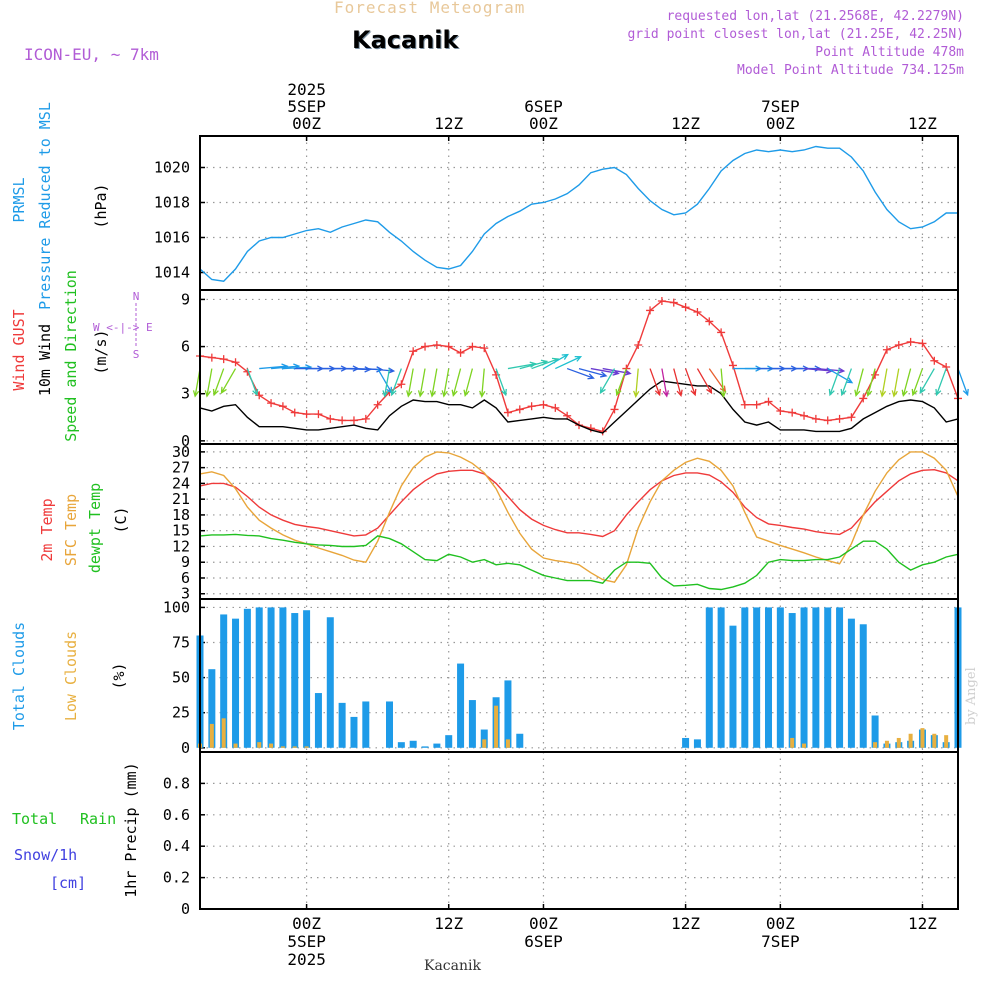 This screenshot has height=1000, width=1000. I want to click on chart-supertitle: Forecast Meteogram, so click(430, 8).